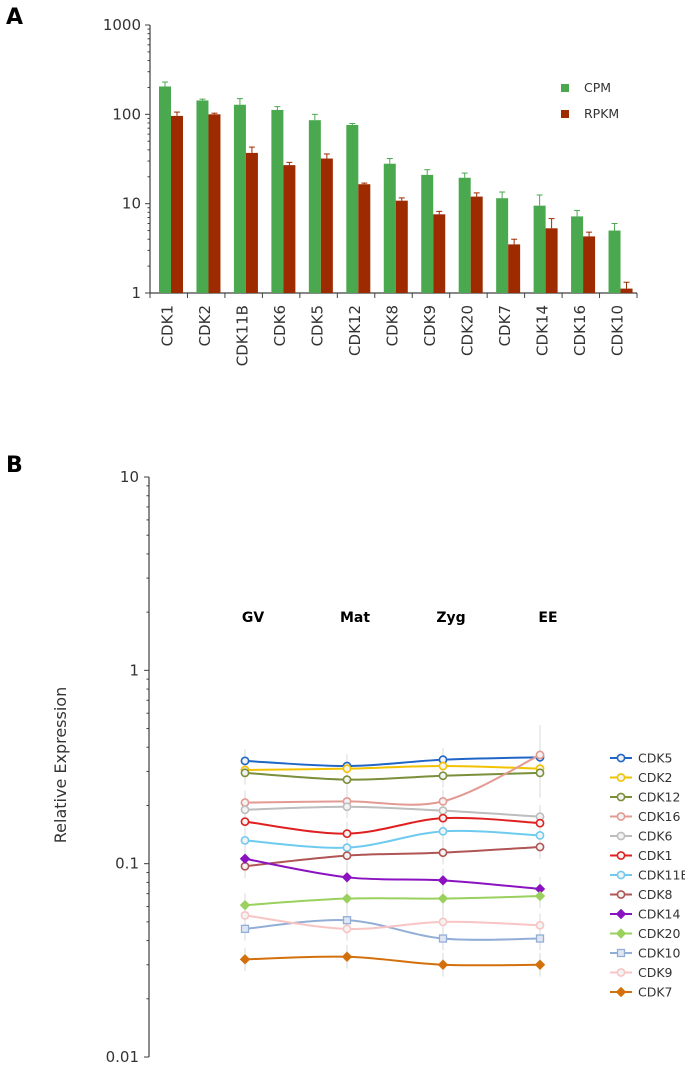 This screenshot has height=1067, width=685. Describe the element at coordinates (352, 208) in the screenshot. I see `bar-cpm-cdk12` at that location.